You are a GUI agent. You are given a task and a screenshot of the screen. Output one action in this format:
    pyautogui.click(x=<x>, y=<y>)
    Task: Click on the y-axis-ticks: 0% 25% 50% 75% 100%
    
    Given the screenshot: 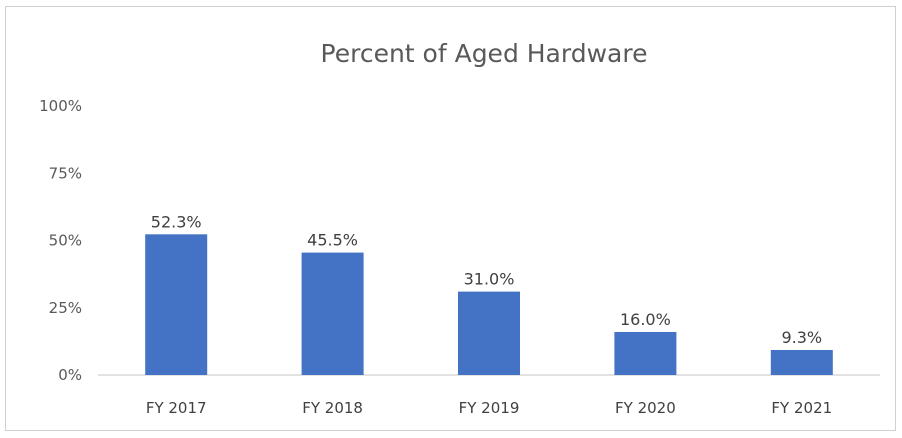 What is the action you would take?
    pyautogui.click(x=60, y=240)
    